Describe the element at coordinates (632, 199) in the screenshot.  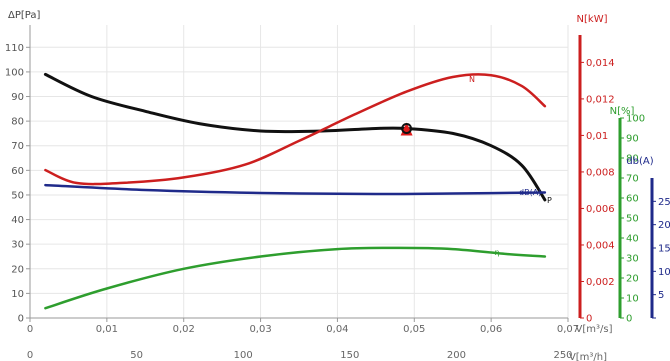
I see `y-tick-label-eta: 60` at that location.